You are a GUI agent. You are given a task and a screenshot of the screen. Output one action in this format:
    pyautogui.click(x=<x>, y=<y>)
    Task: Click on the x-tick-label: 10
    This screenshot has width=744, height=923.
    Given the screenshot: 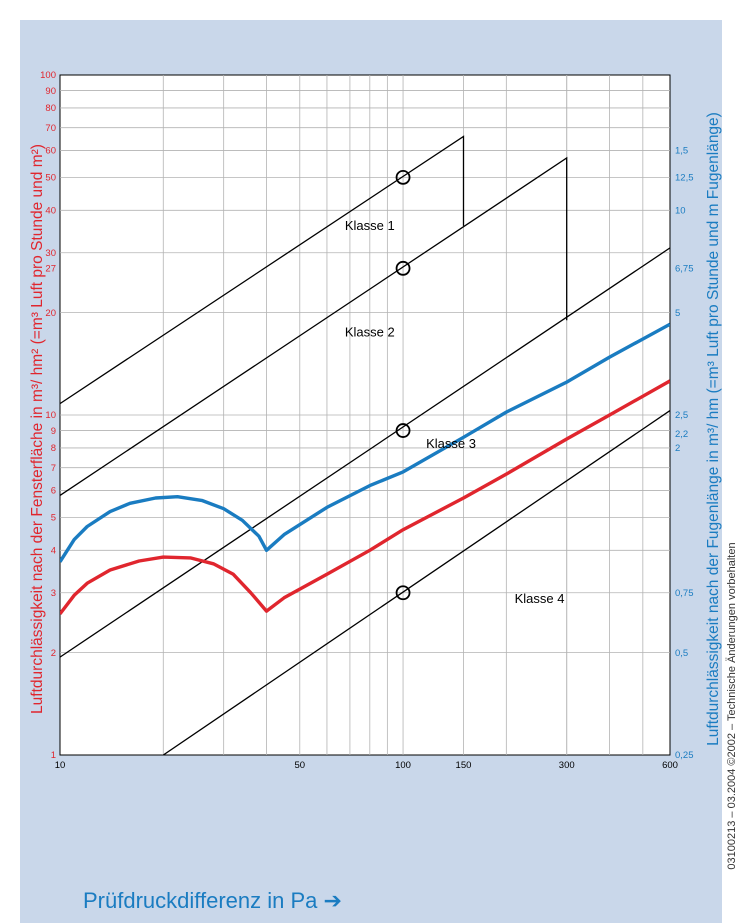 What is the action you would take?
    pyautogui.click(x=60, y=765)
    